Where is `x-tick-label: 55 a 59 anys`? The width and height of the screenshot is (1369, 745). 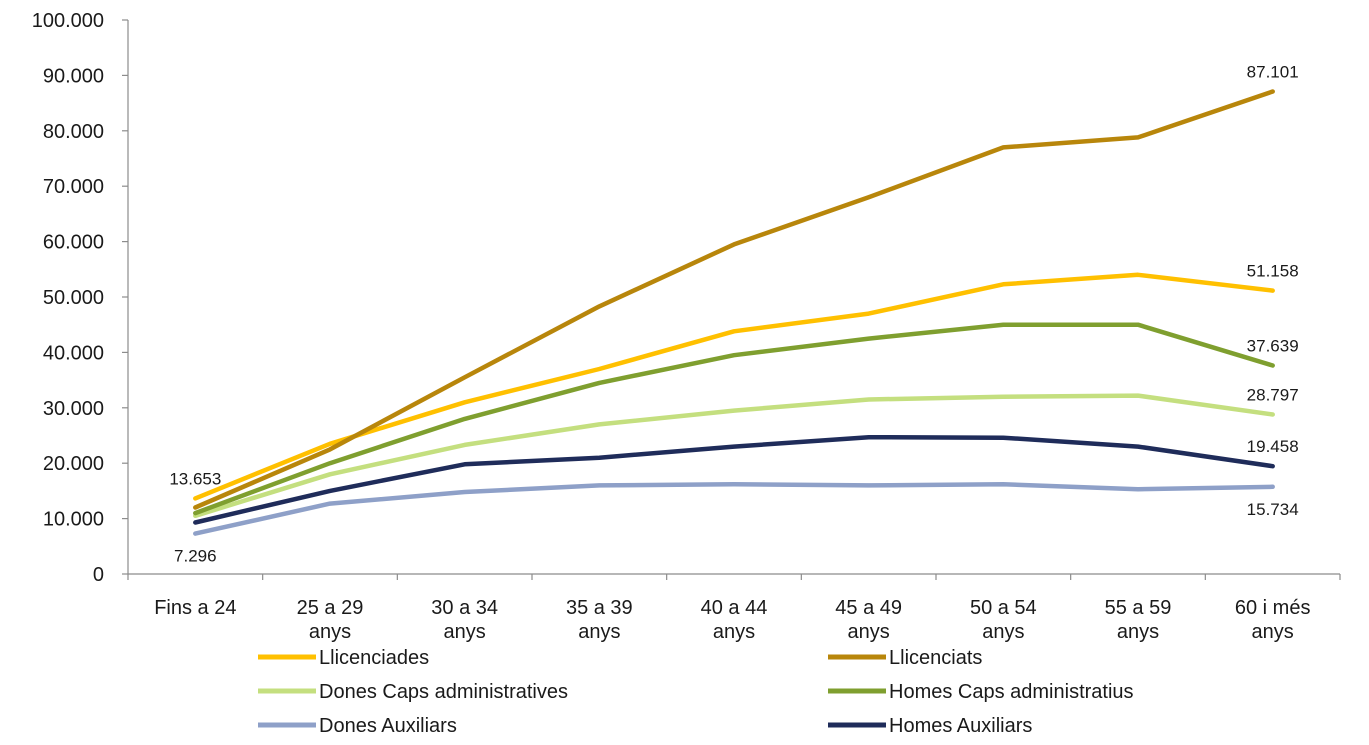 x-tick-label: 55 a 59 anys is located at coordinates (1138, 620).